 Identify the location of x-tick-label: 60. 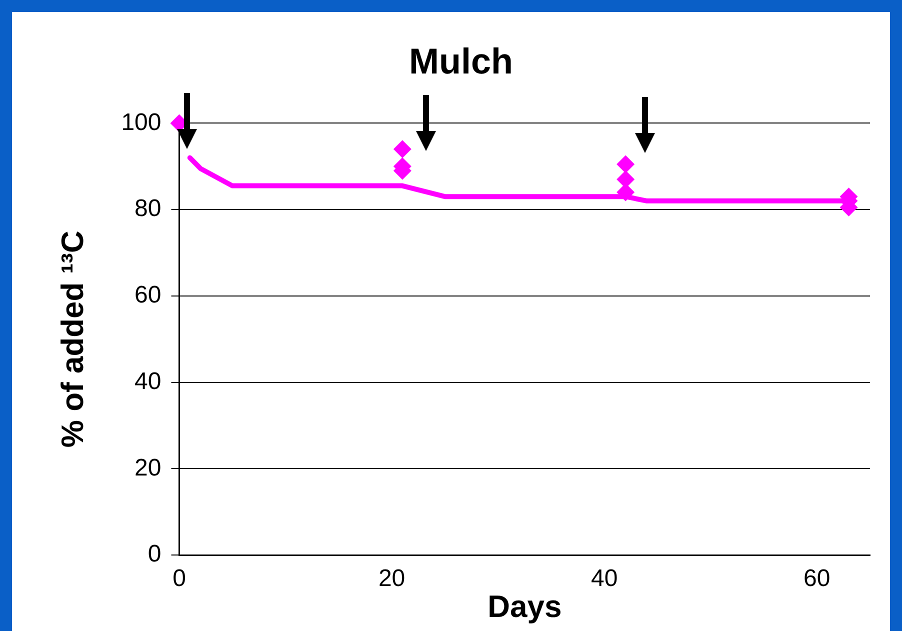
(817, 578).